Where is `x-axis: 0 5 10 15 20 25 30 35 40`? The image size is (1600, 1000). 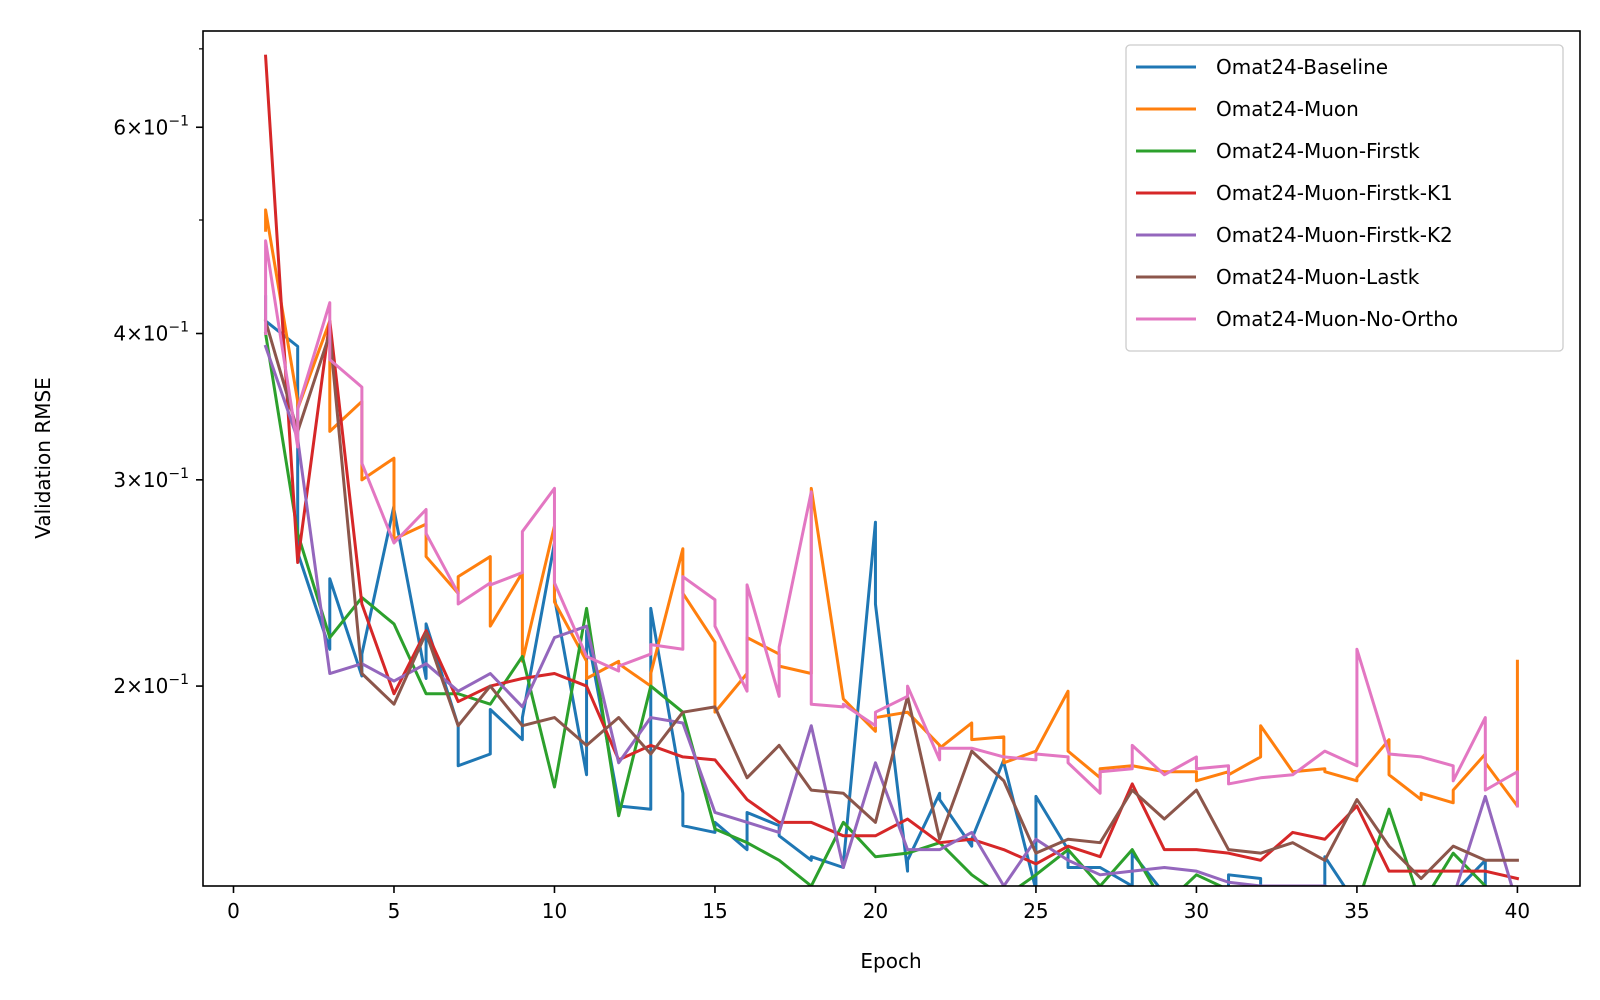 x-axis: 0 5 10 15 20 25 30 35 40 is located at coordinates (878, 904).